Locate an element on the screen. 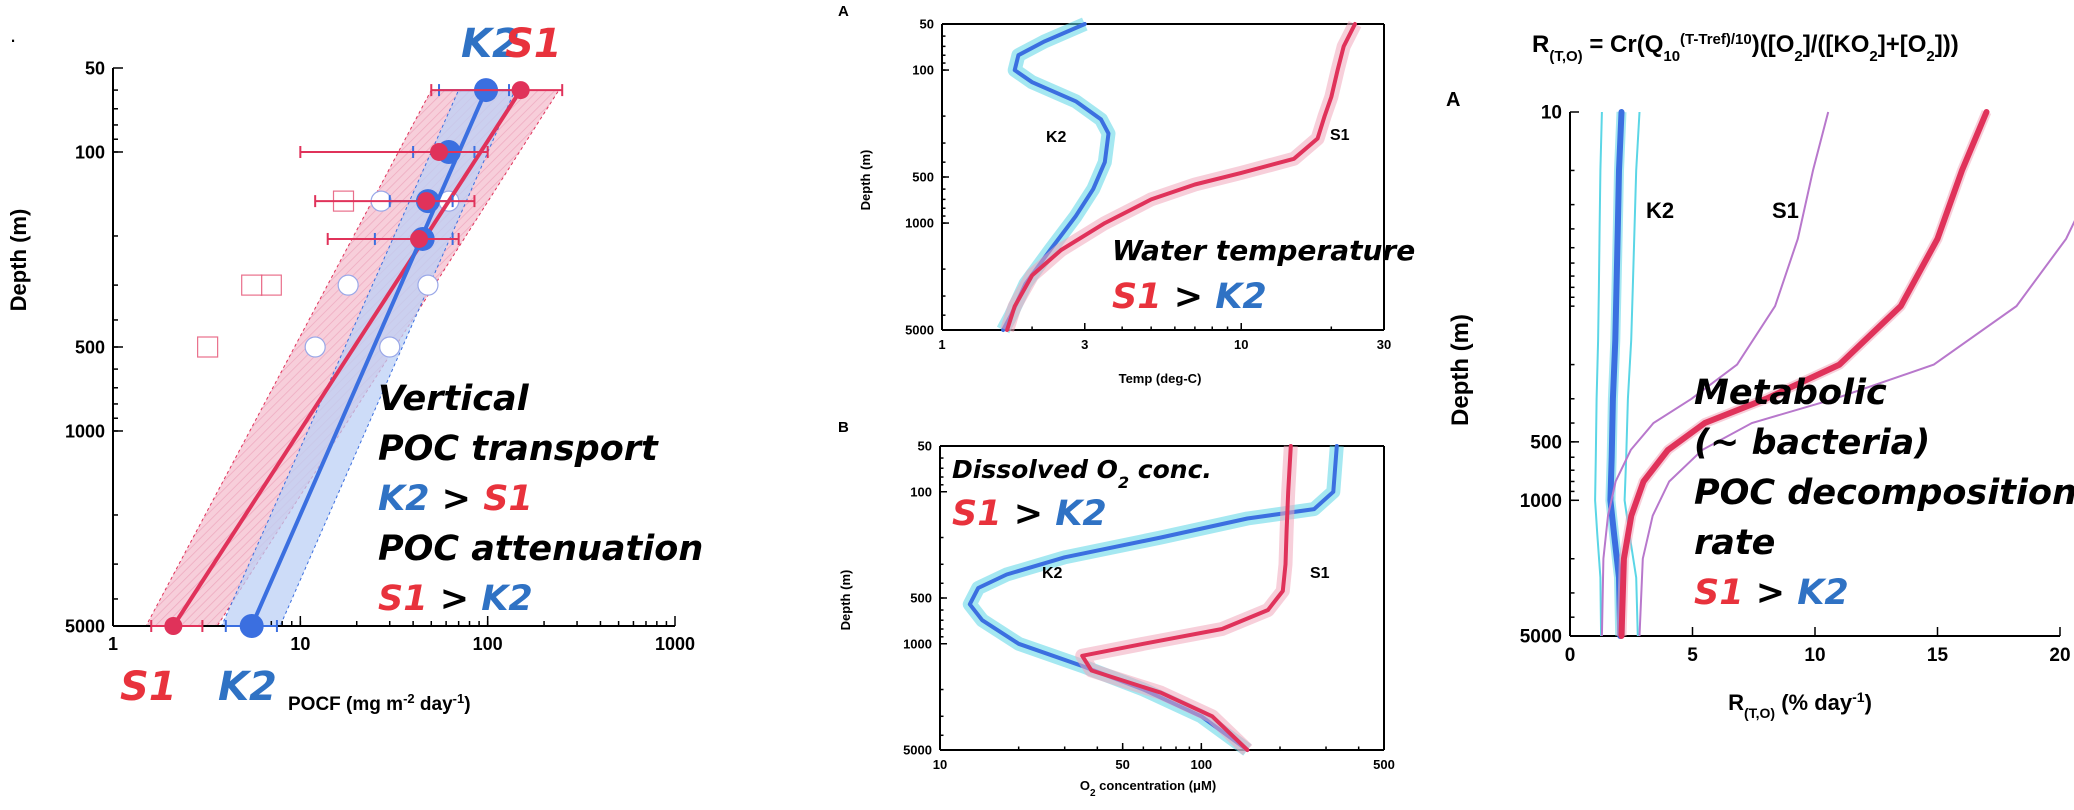 Image resolution: width=2074 pixels, height=810 pixels. envelope-line-k2 is located at coordinates (1632, 374).